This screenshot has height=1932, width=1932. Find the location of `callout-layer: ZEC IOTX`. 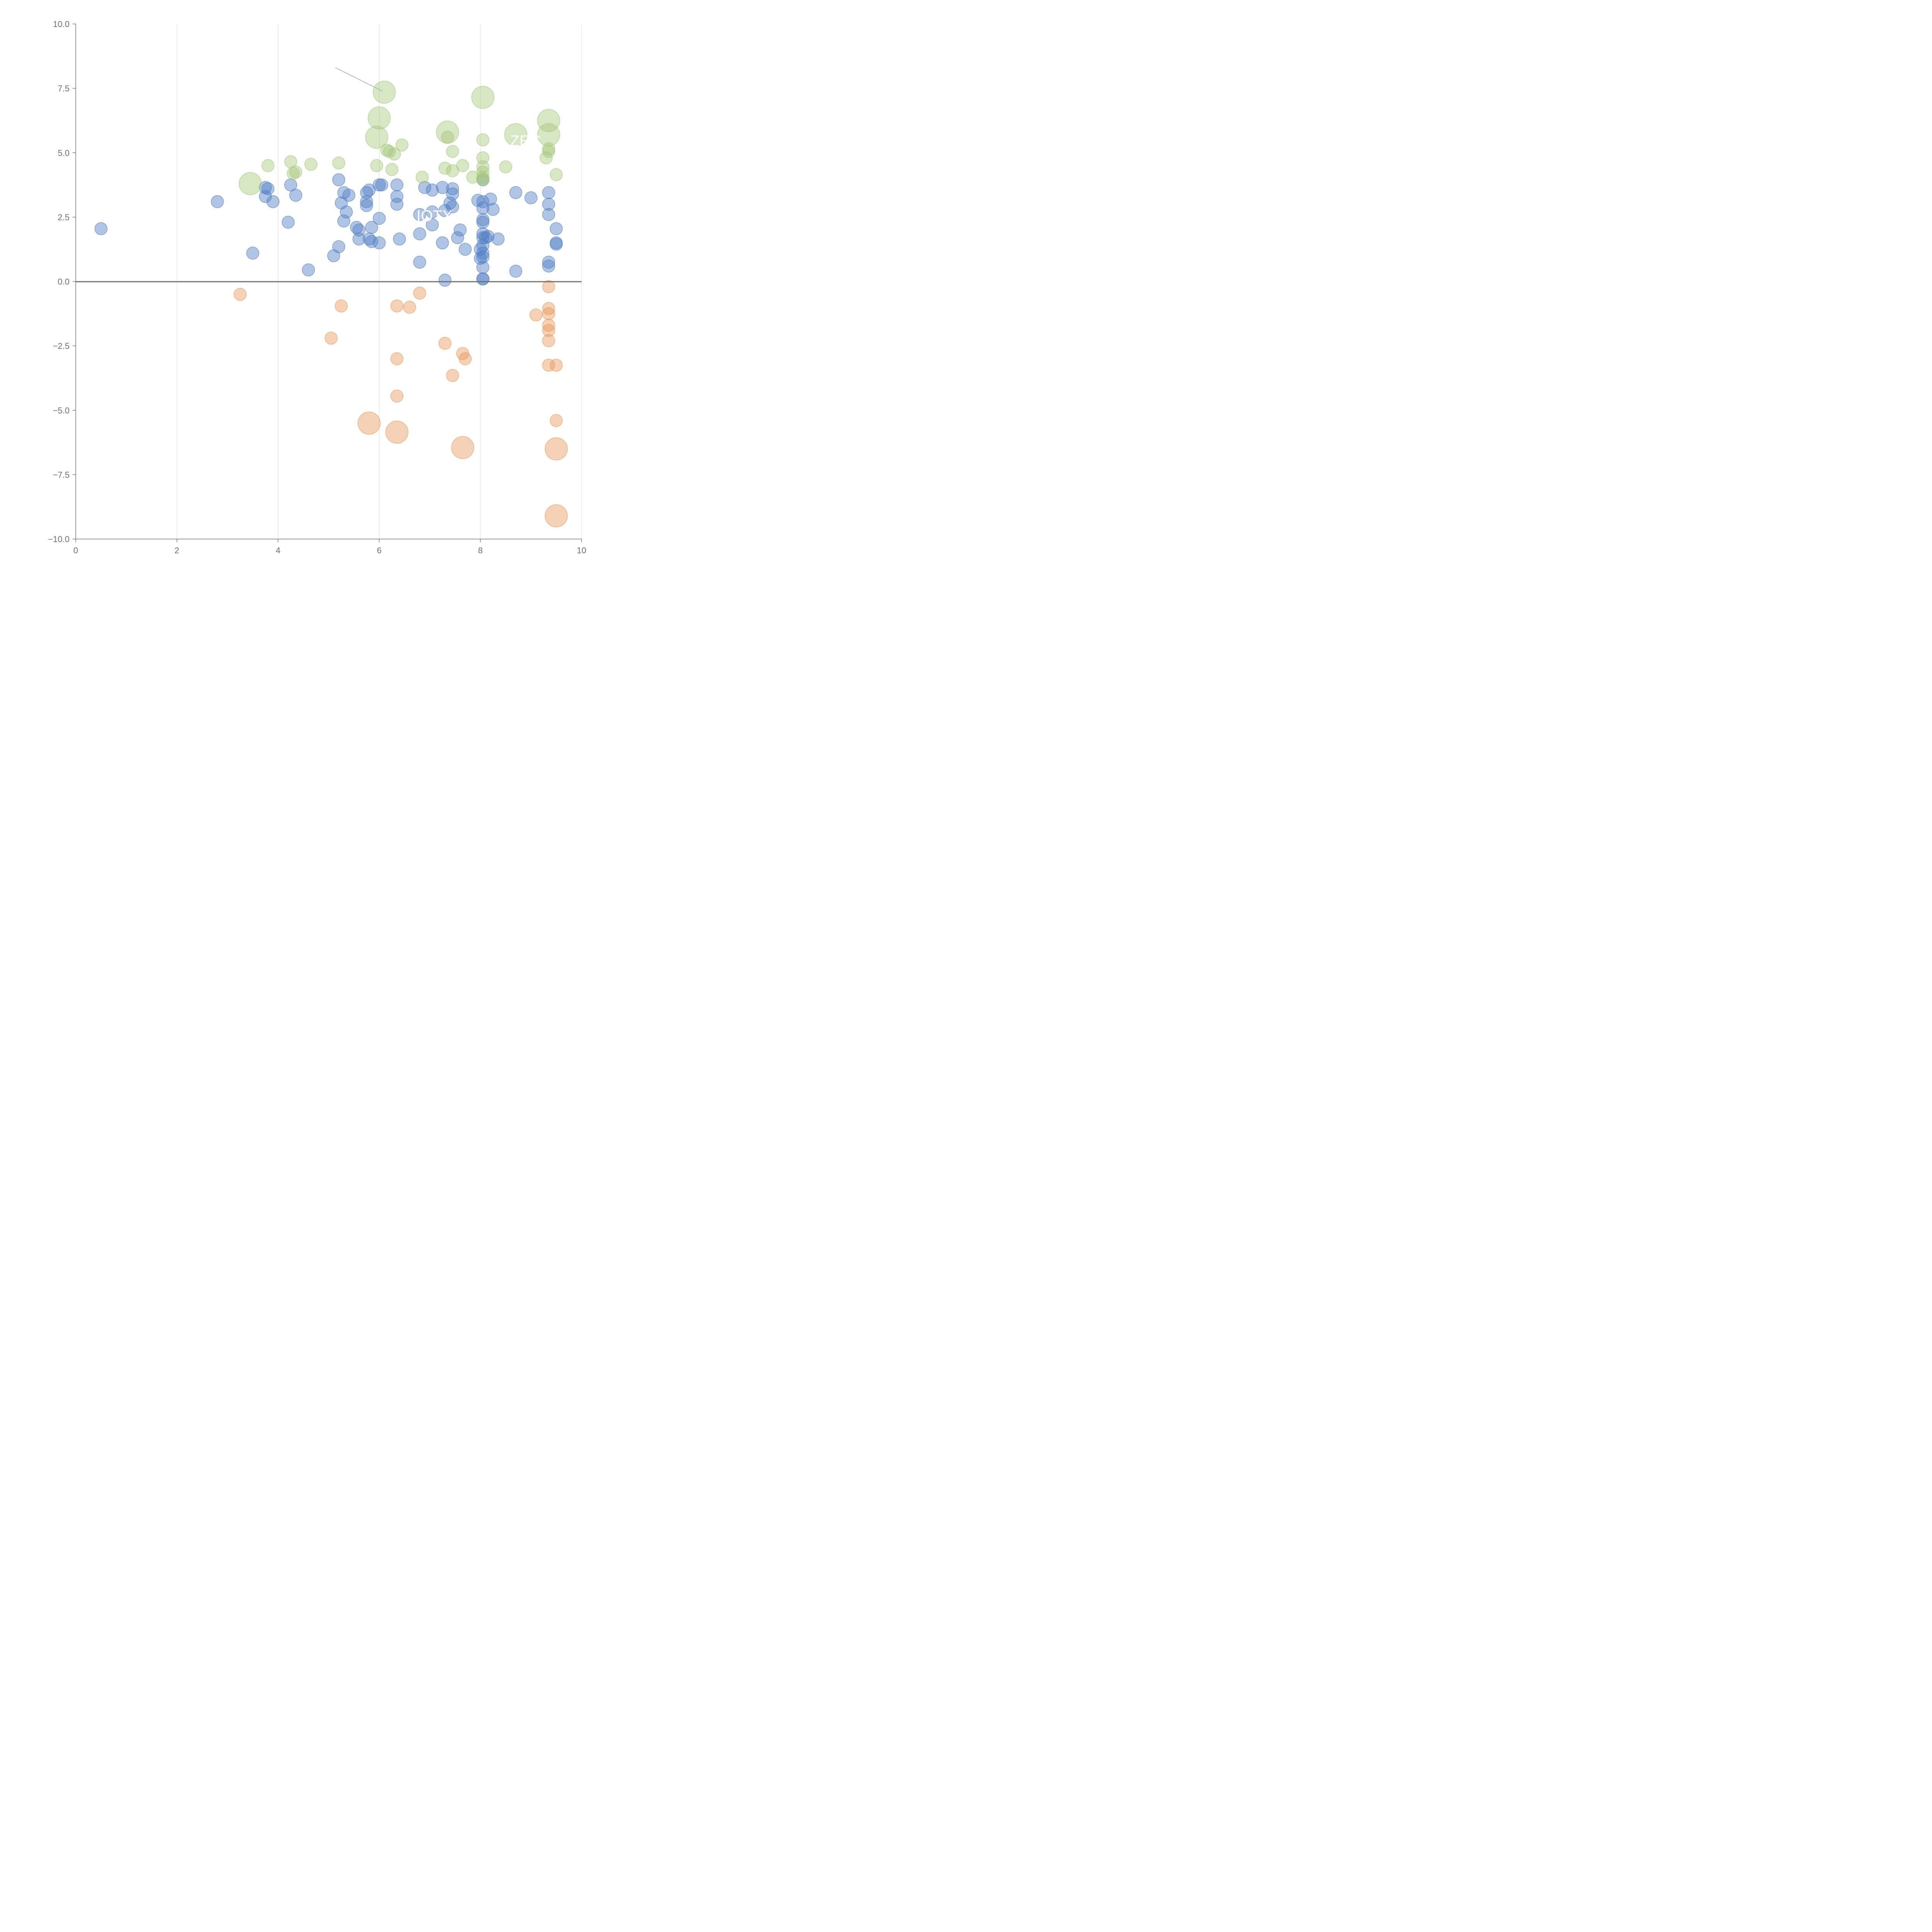

callout-layer: ZEC IOTX is located at coordinates (438, 145).